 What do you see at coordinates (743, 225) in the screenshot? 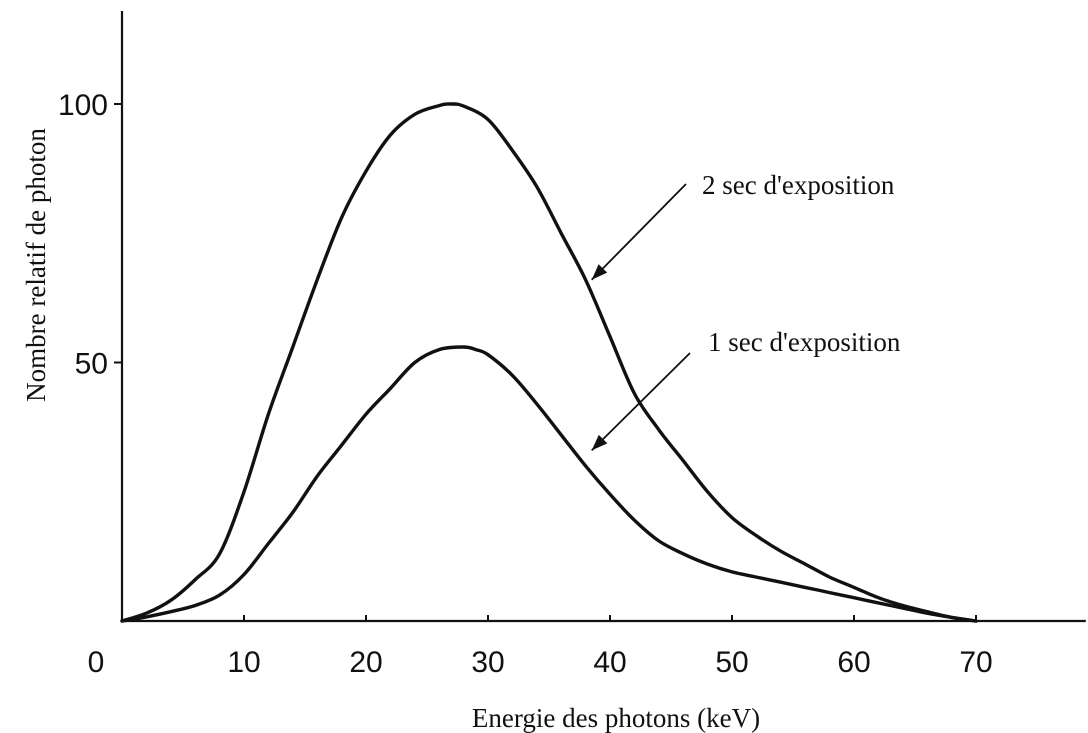
I see `annotation-2sec: 2 sec d'exposition` at bounding box center [743, 225].